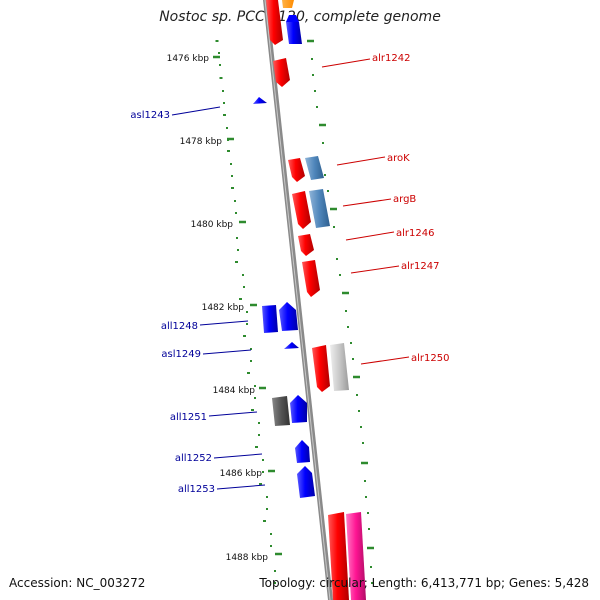  What do you see at coordinates (430, 358) in the screenshot?
I see `gene-label-alr1250: alr1250` at bounding box center [430, 358].